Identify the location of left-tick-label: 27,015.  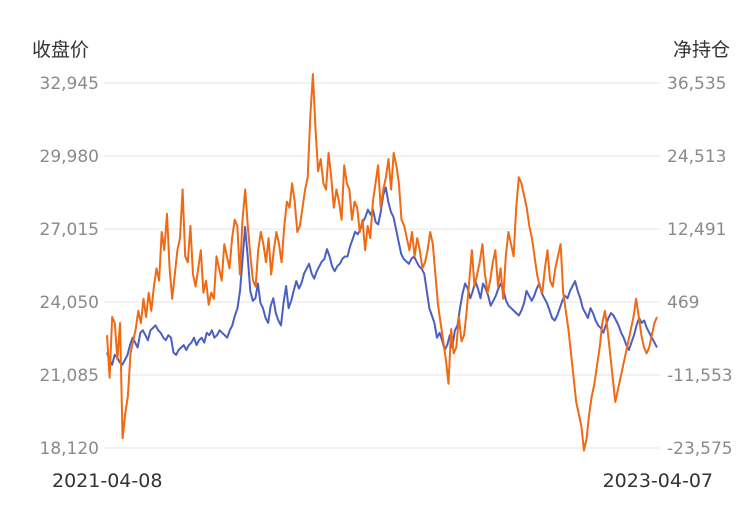
(69, 230).